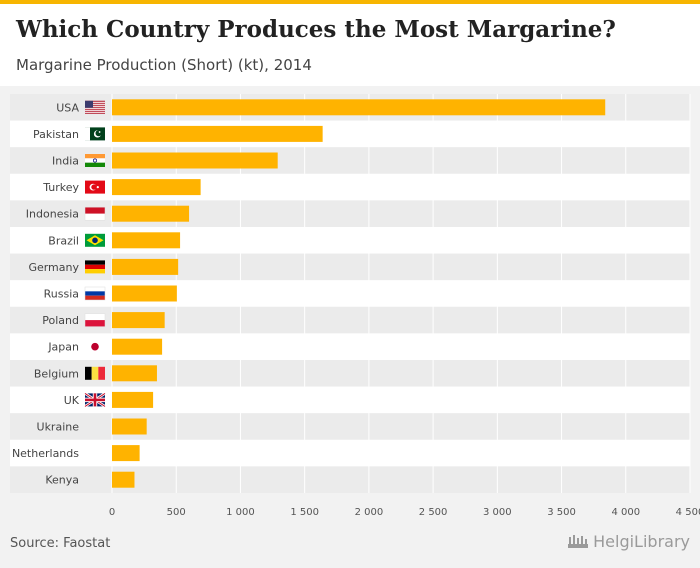  What do you see at coordinates (137, 346) in the screenshot?
I see `bar-japan` at bounding box center [137, 346].